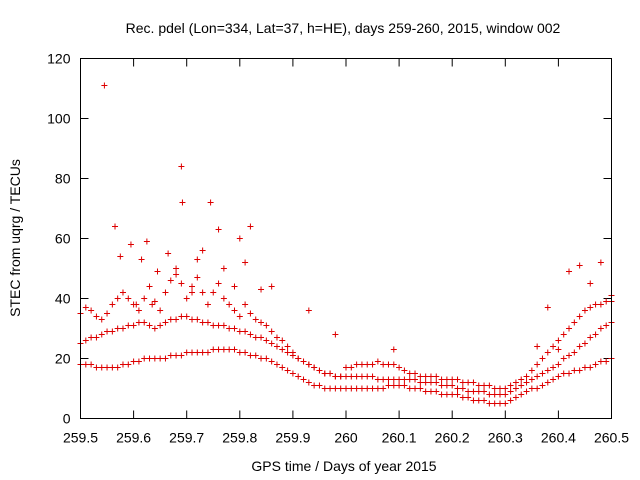 The height and width of the screenshot is (480, 640). I want to click on x-tick-label: 259.8, so click(239, 438).